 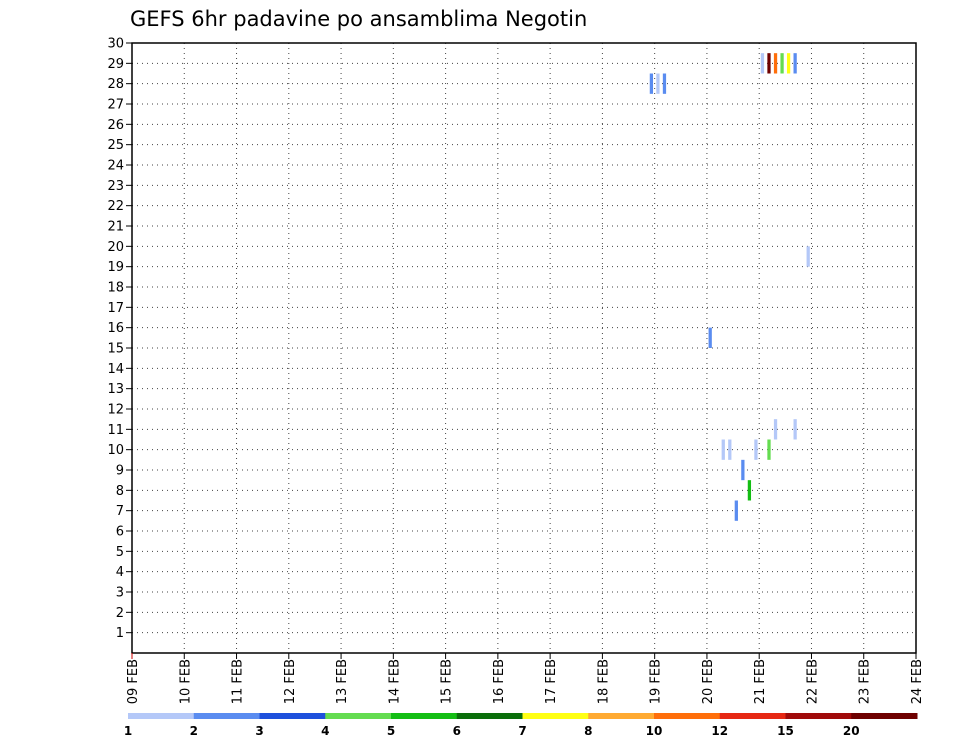 What do you see at coordinates (358, 19) in the screenshot?
I see `chart-title: GEFS 6hr padavine po ansamblima Negotin` at bounding box center [358, 19].